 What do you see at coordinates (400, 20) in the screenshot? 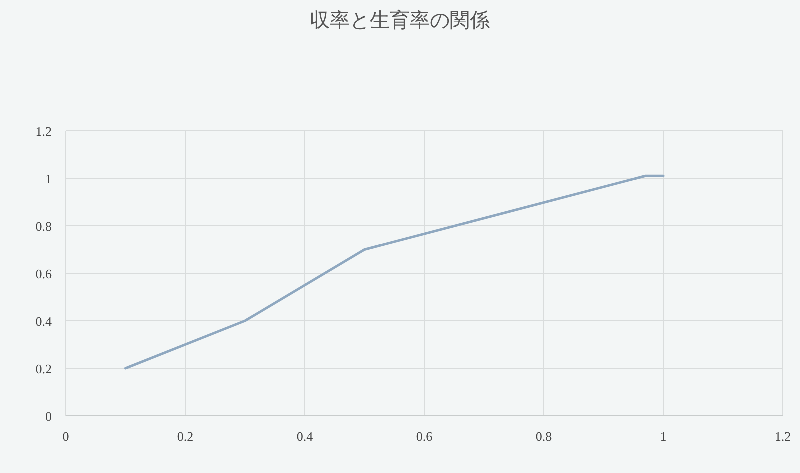
I see `chart-title: 収率と生育率の関係` at bounding box center [400, 20].